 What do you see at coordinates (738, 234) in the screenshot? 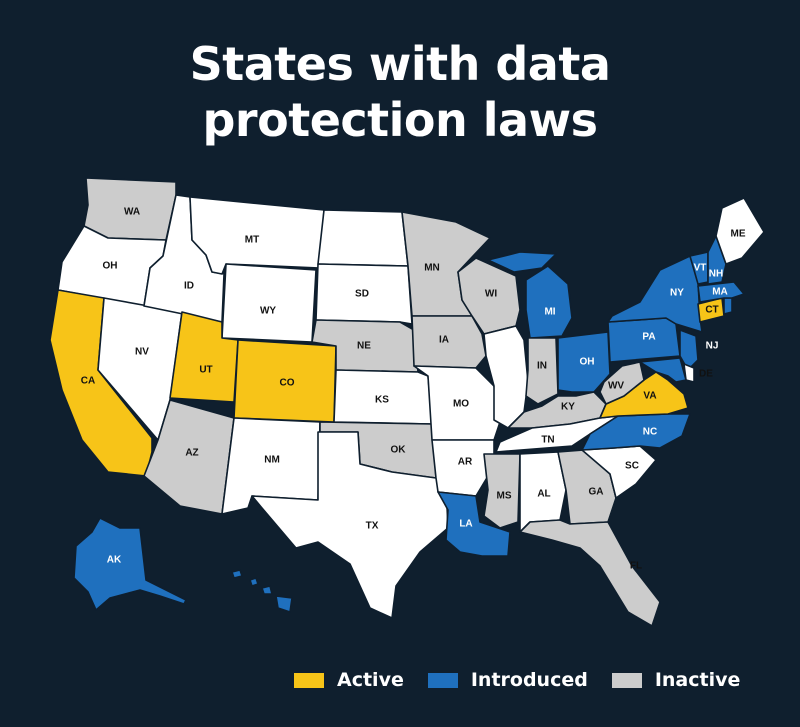
I see `state-label-me: ME` at bounding box center [738, 234].